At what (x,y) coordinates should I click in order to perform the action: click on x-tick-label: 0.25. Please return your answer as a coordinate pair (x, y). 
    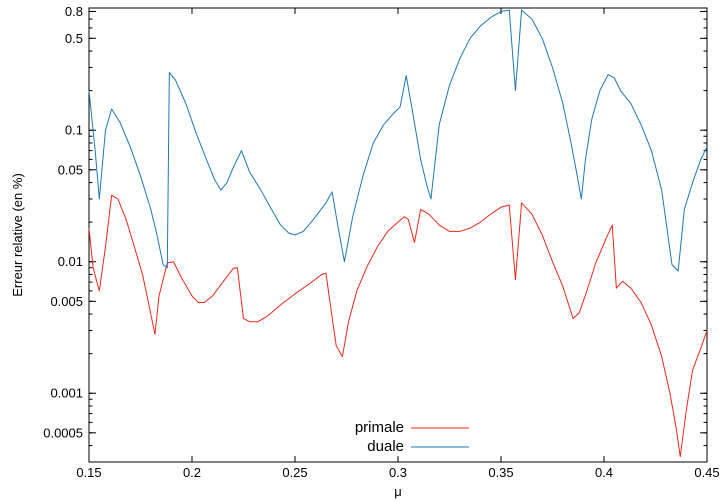
    Looking at the image, I should click on (294, 472).